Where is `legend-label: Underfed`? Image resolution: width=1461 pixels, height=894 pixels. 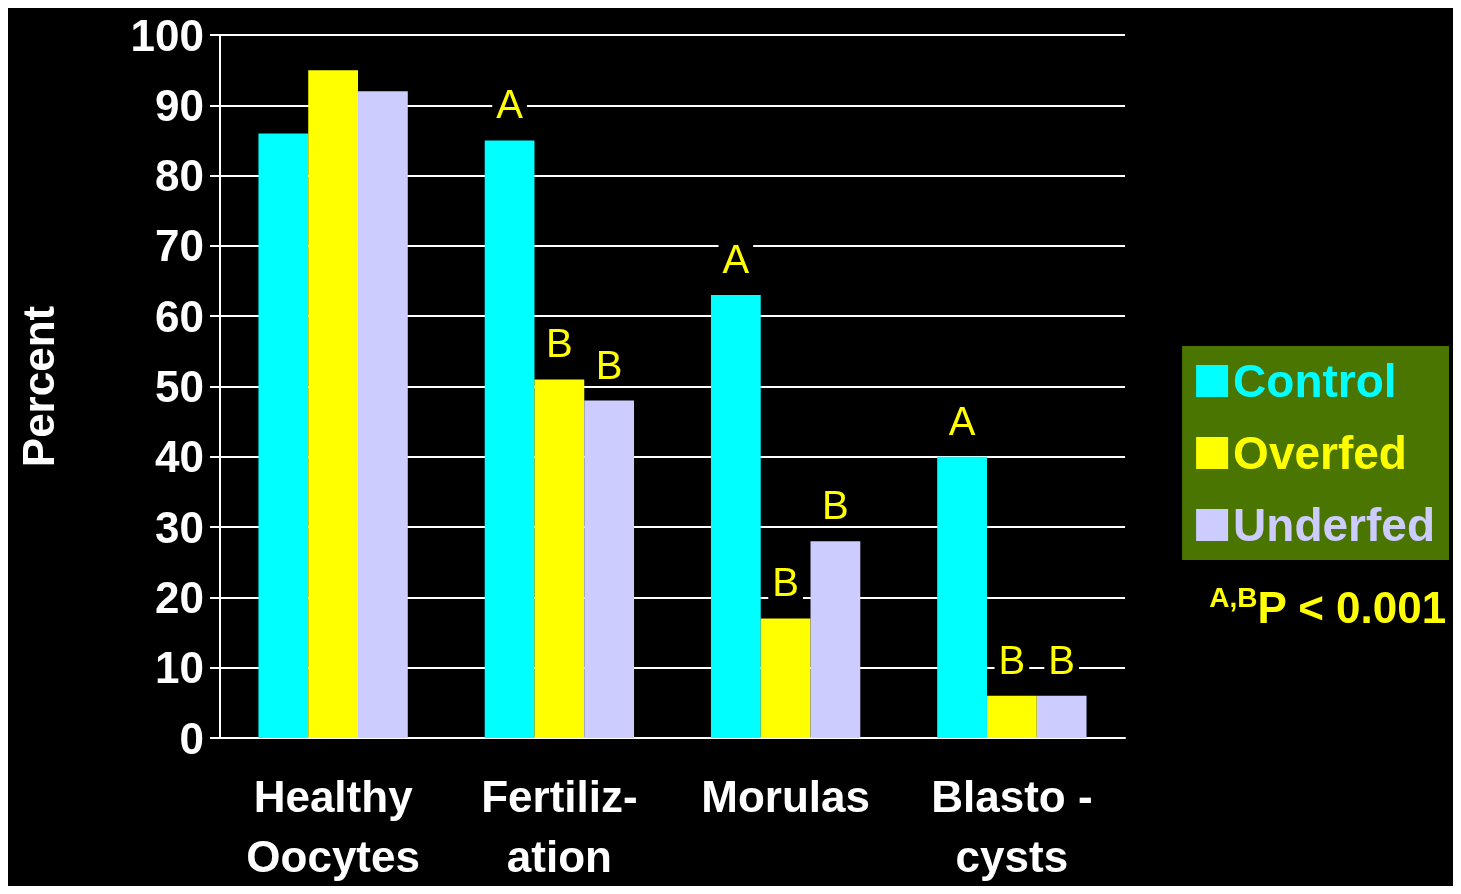
legend-label: Underfed is located at coordinates (1334, 525).